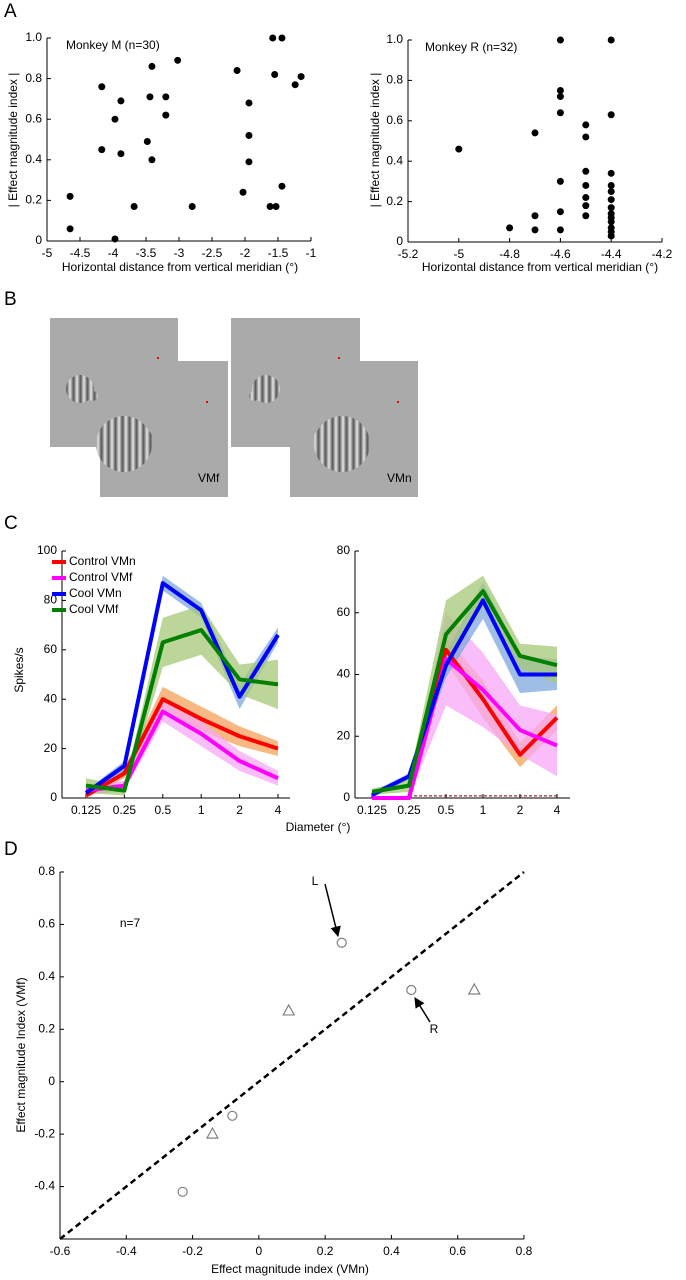 This screenshot has width=686, height=1280. I want to click on y-tick-label: 80, so click(344, 550).